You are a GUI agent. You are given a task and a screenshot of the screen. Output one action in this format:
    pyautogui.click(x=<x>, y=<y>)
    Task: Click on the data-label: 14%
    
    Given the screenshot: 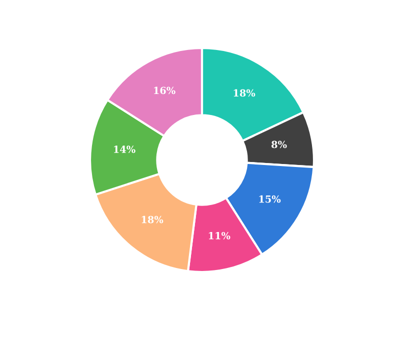 What is the action you would take?
    pyautogui.click(x=125, y=149)
    